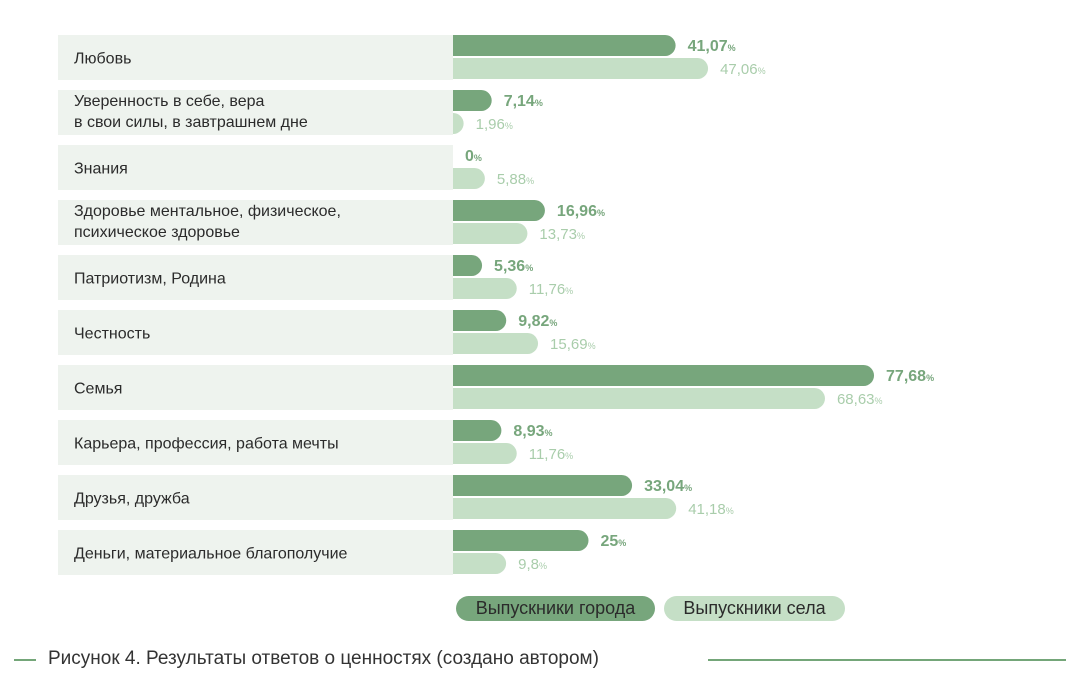 Image resolution: width=1075 pixels, height=691 pixels. What do you see at coordinates (211, 554) in the screenshot?
I see `category-label: Деньги, материальное благополучие` at bounding box center [211, 554].